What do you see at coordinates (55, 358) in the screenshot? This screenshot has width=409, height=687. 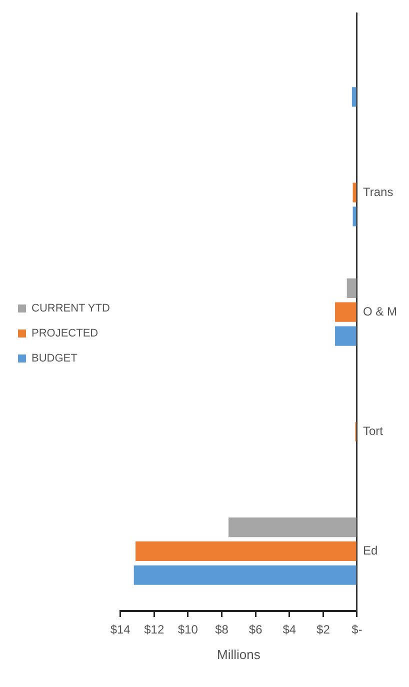 I see `legend-label: BUDGET` at bounding box center [55, 358].